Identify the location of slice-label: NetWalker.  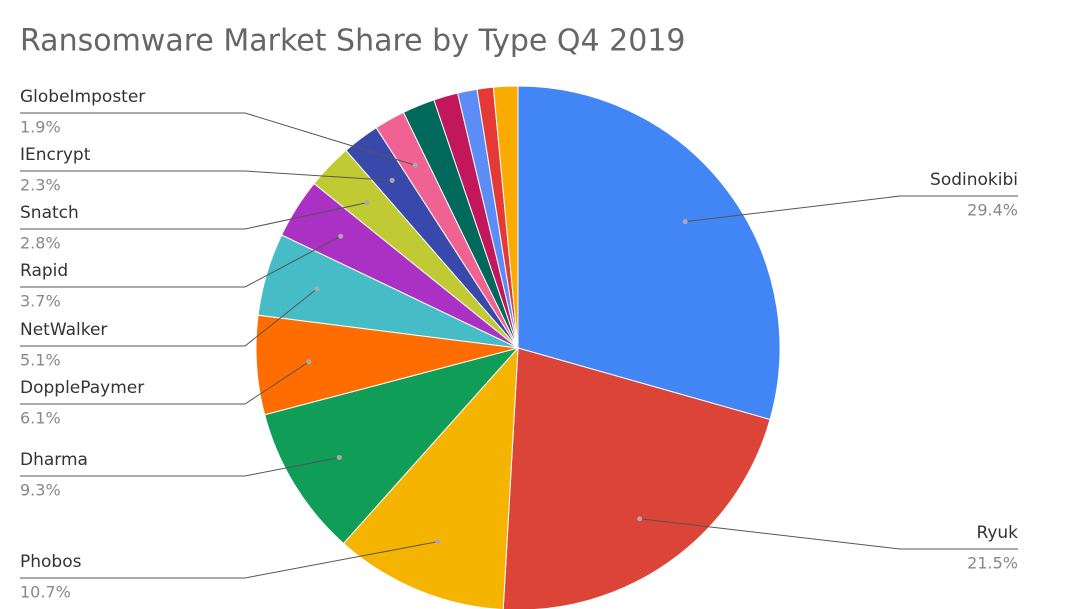
(63, 330).